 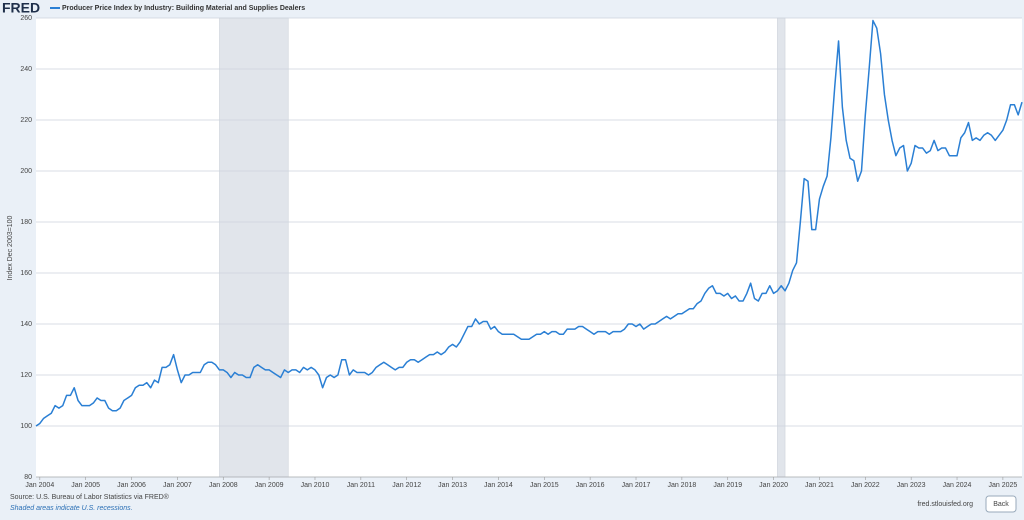 I want to click on y-tick-label: 140, so click(x=26, y=324).